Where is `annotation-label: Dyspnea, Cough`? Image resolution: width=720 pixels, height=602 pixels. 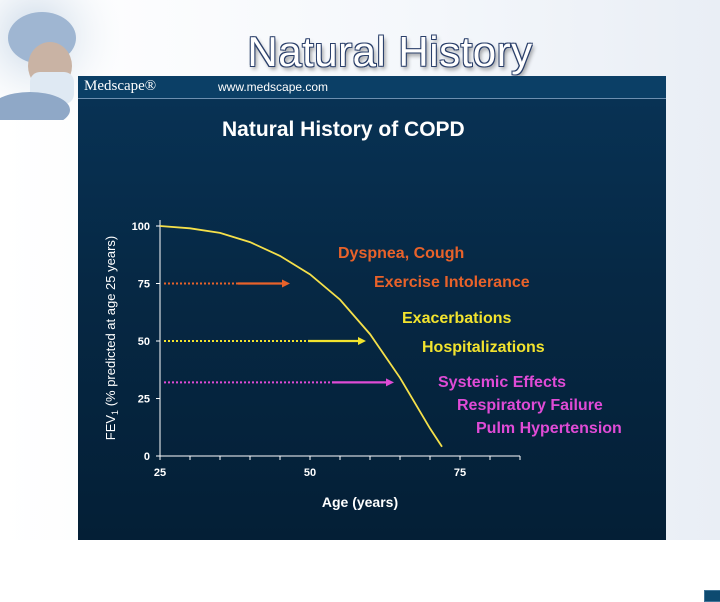 annotation-label: Dyspnea, Cough is located at coordinates (401, 253).